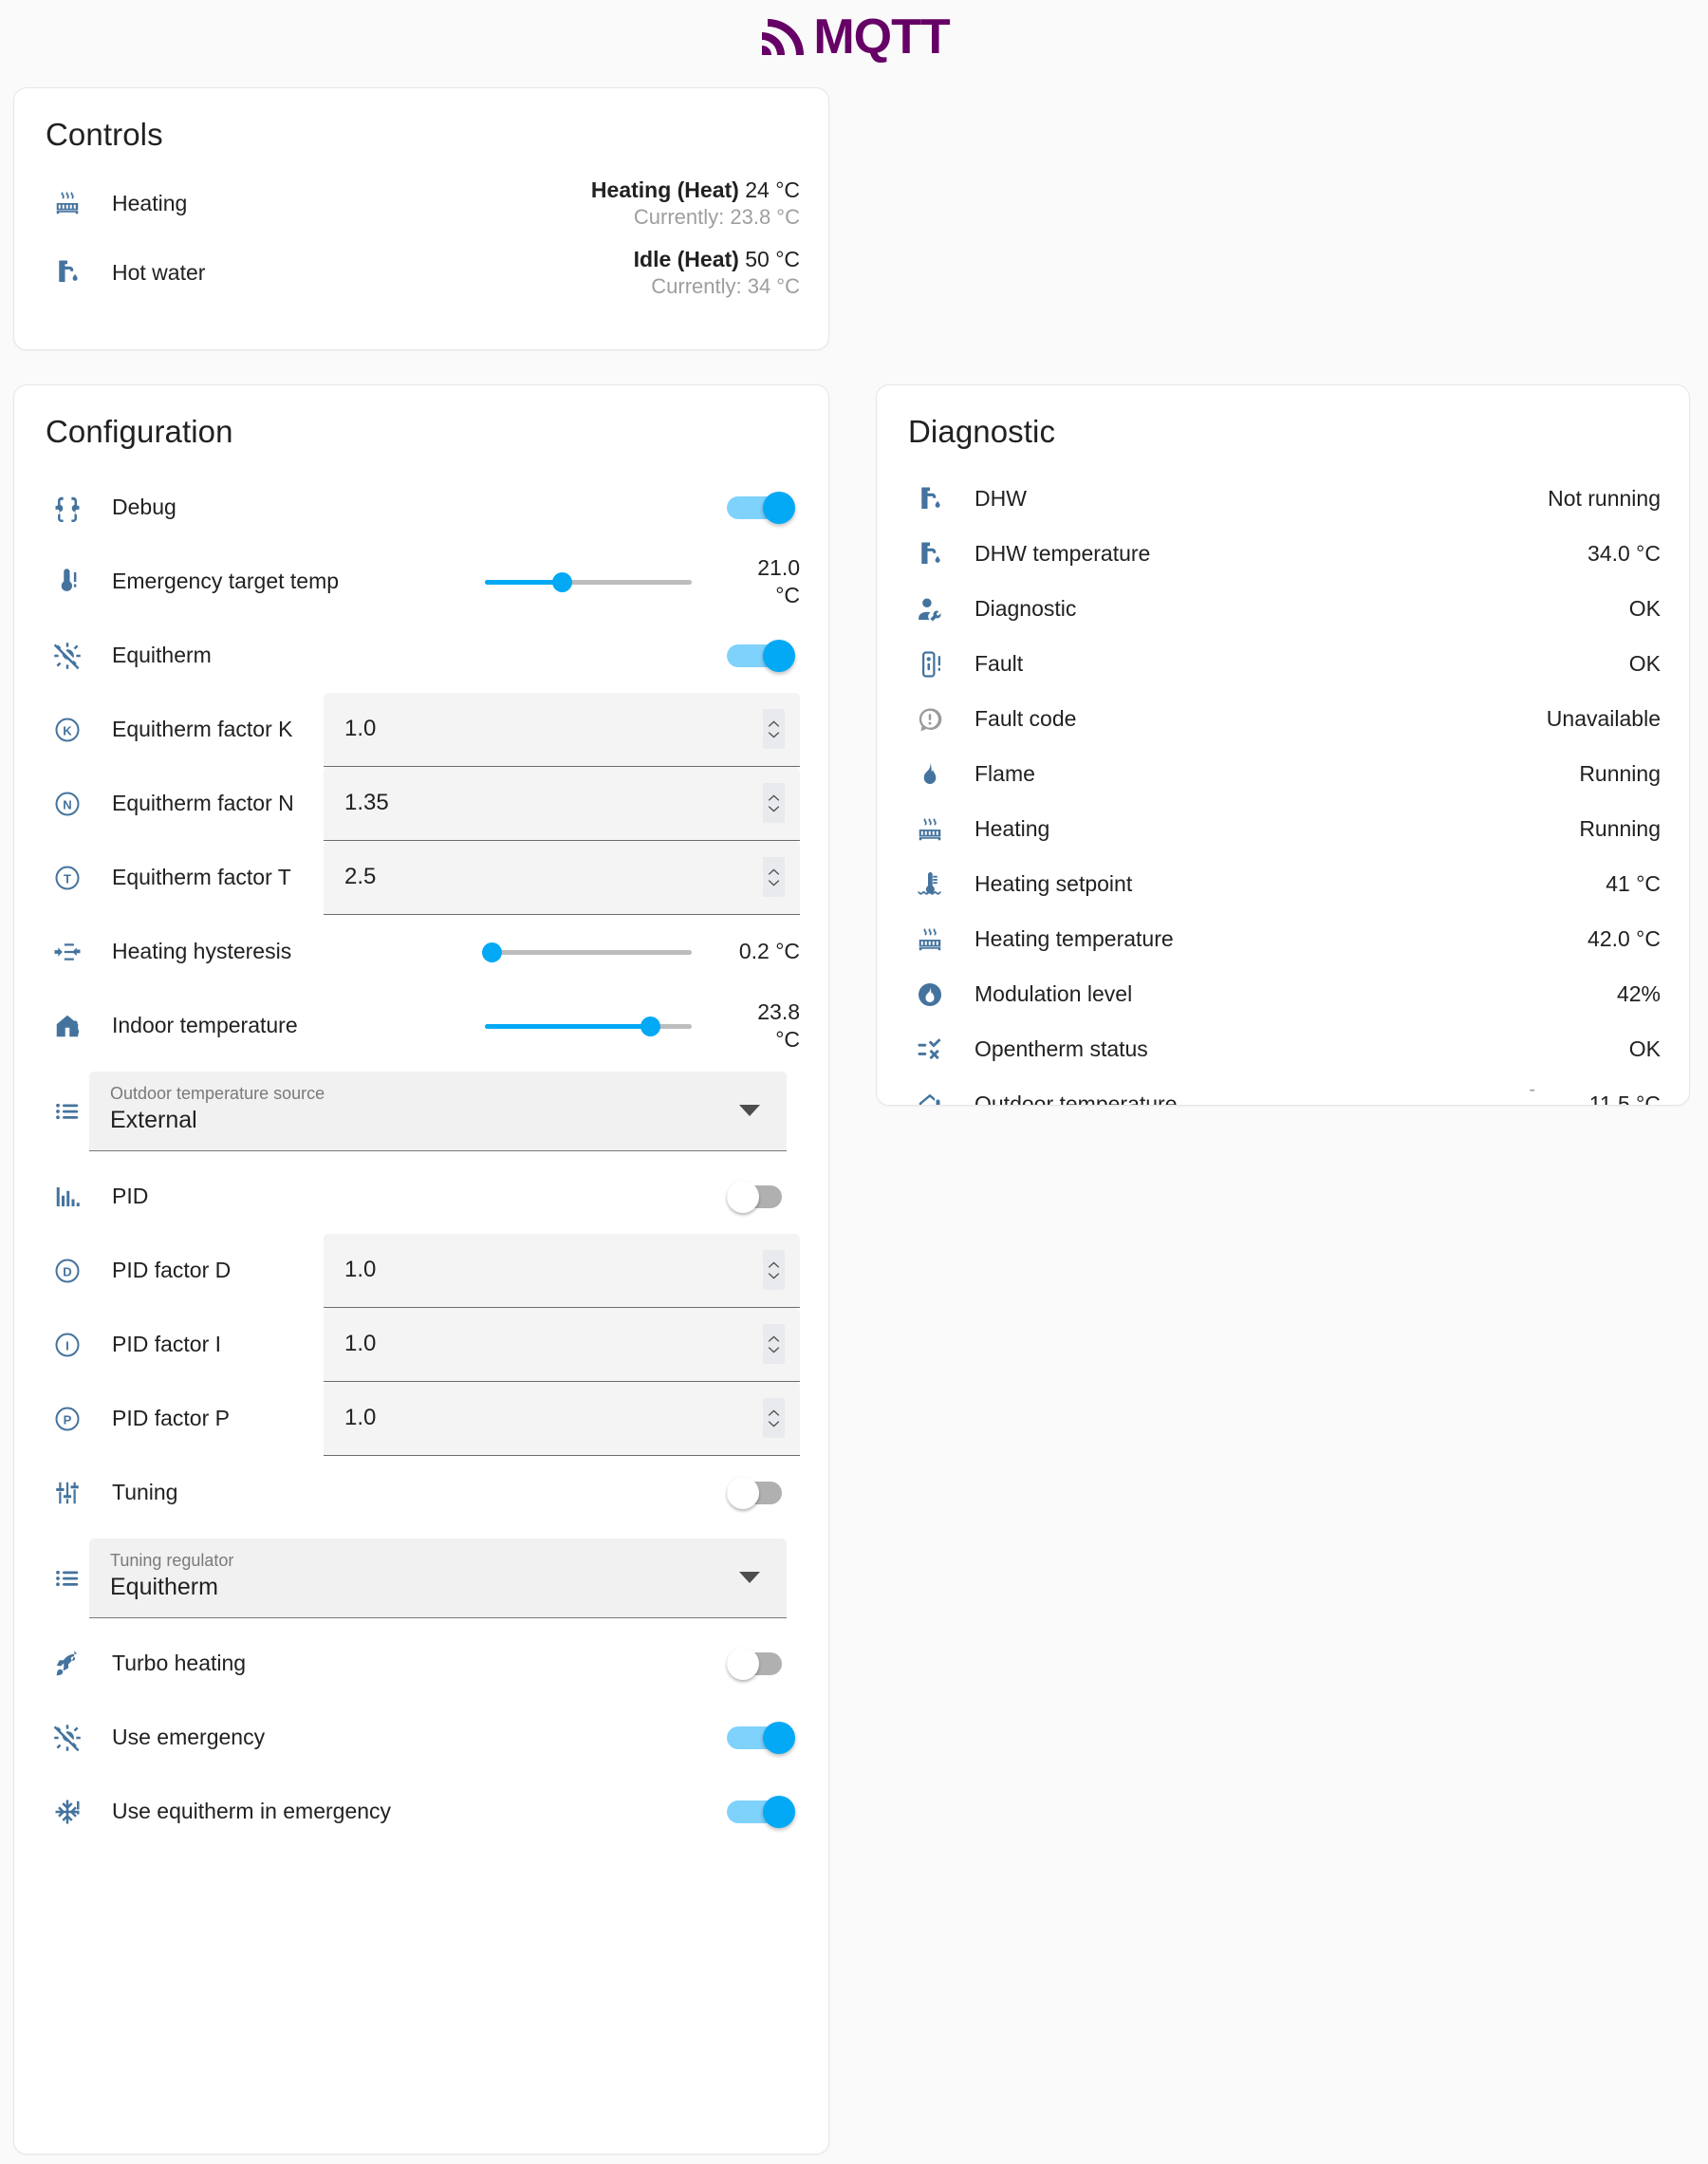 The image size is (1708, 2164). What do you see at coordinates (1283, 664) in the screenshot?
I see `diagnostic-row-fault: Fault OK` at bounding box center [1283, 664].